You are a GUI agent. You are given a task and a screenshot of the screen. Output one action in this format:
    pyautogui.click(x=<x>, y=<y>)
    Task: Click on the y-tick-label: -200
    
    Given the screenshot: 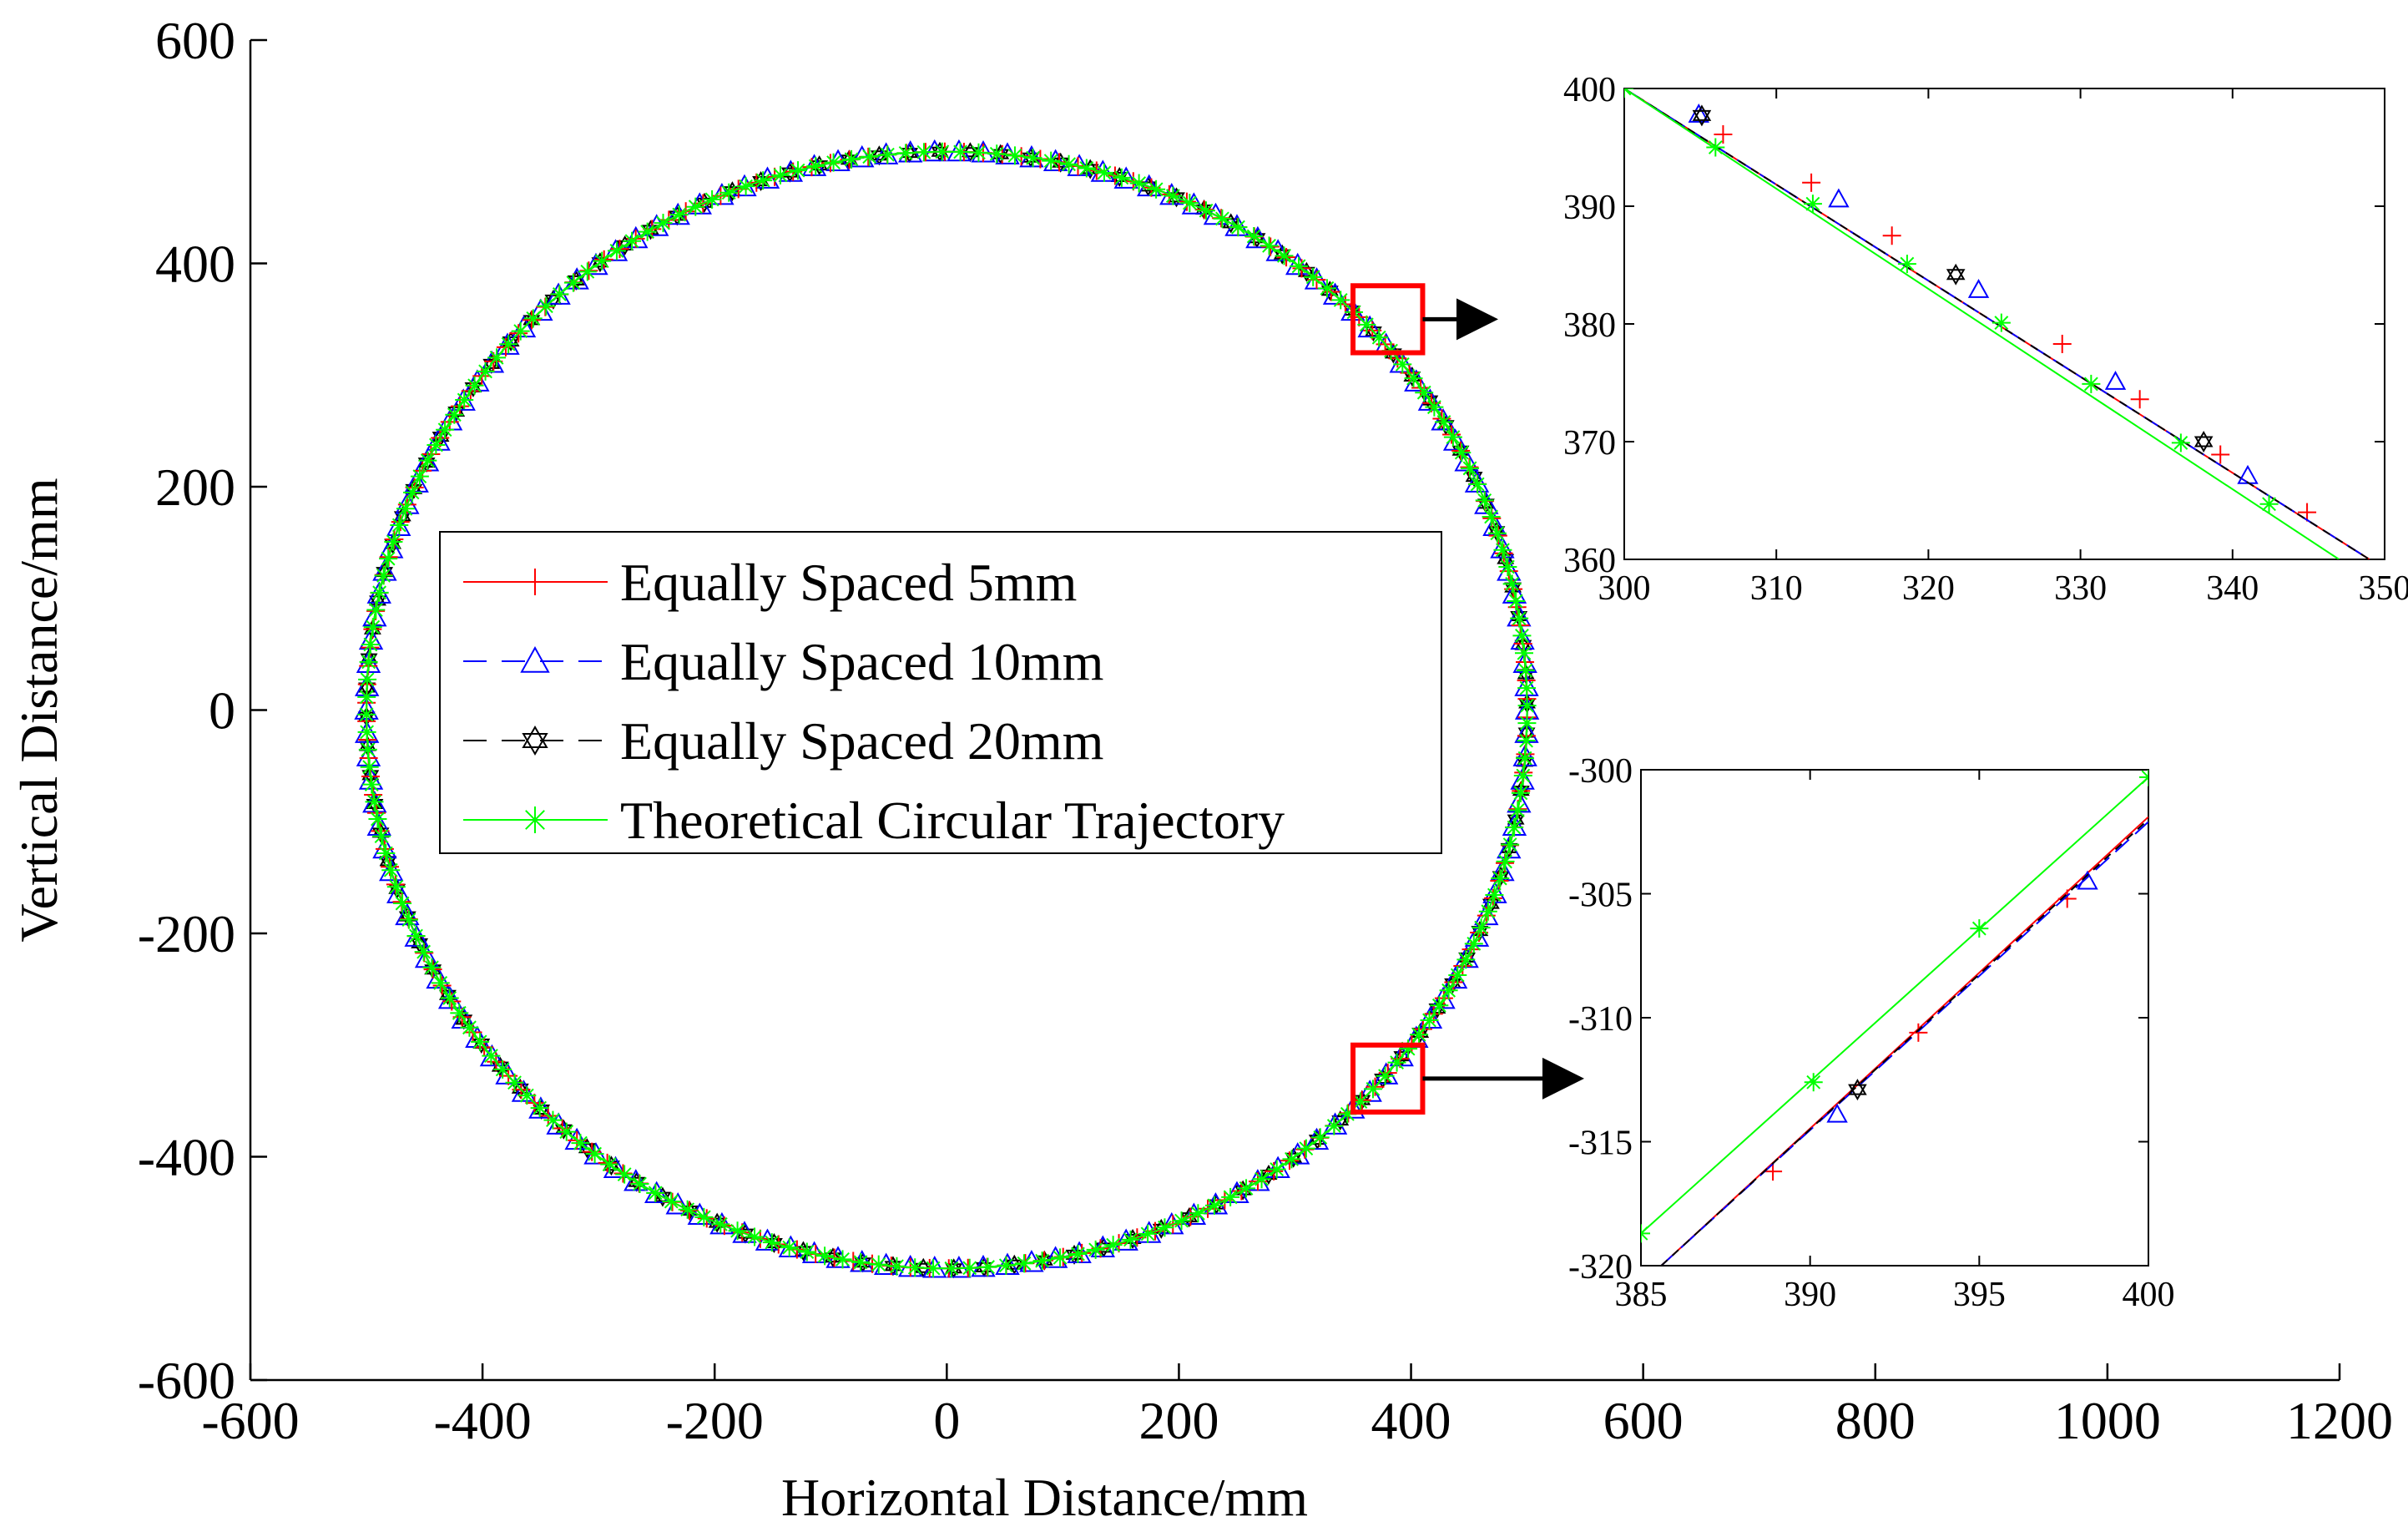 What is the action you would take?
    pyautogui.click(x=186, y=933)
    